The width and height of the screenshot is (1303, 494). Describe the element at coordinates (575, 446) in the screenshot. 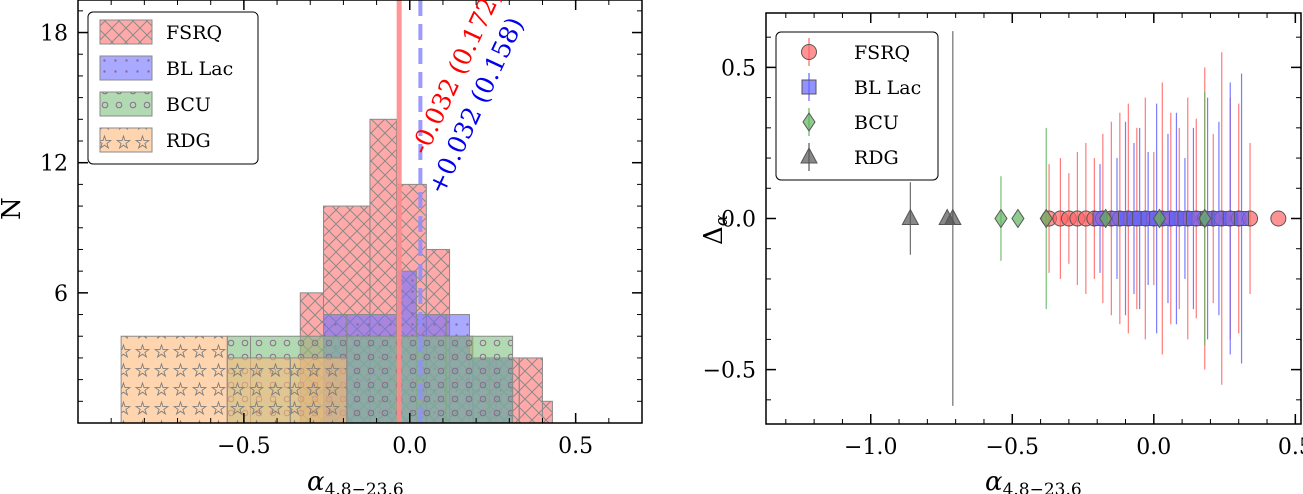

I see `histogram-xtick-label: 0.5` at that location.